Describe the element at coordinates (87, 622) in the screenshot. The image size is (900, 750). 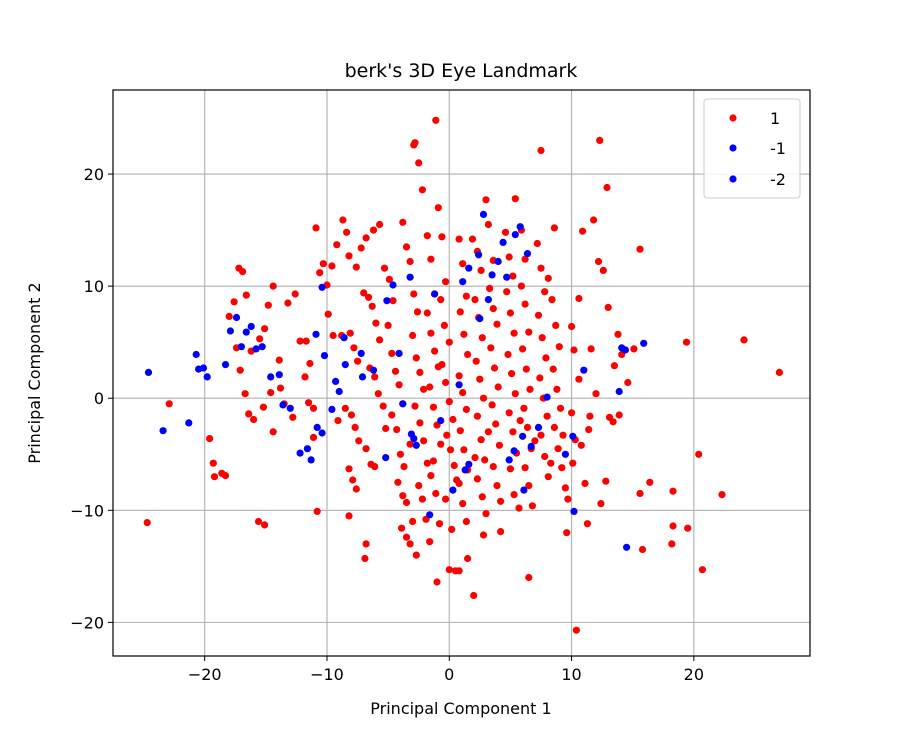
I see `y-tick-label: −20` at that location.